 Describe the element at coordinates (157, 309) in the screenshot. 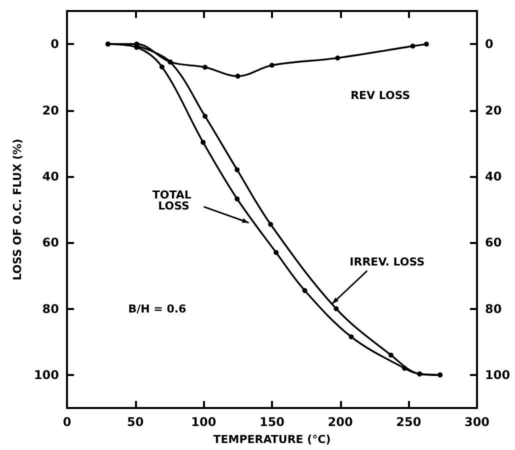

I see `annotation: B/H = 0.6` at that location.